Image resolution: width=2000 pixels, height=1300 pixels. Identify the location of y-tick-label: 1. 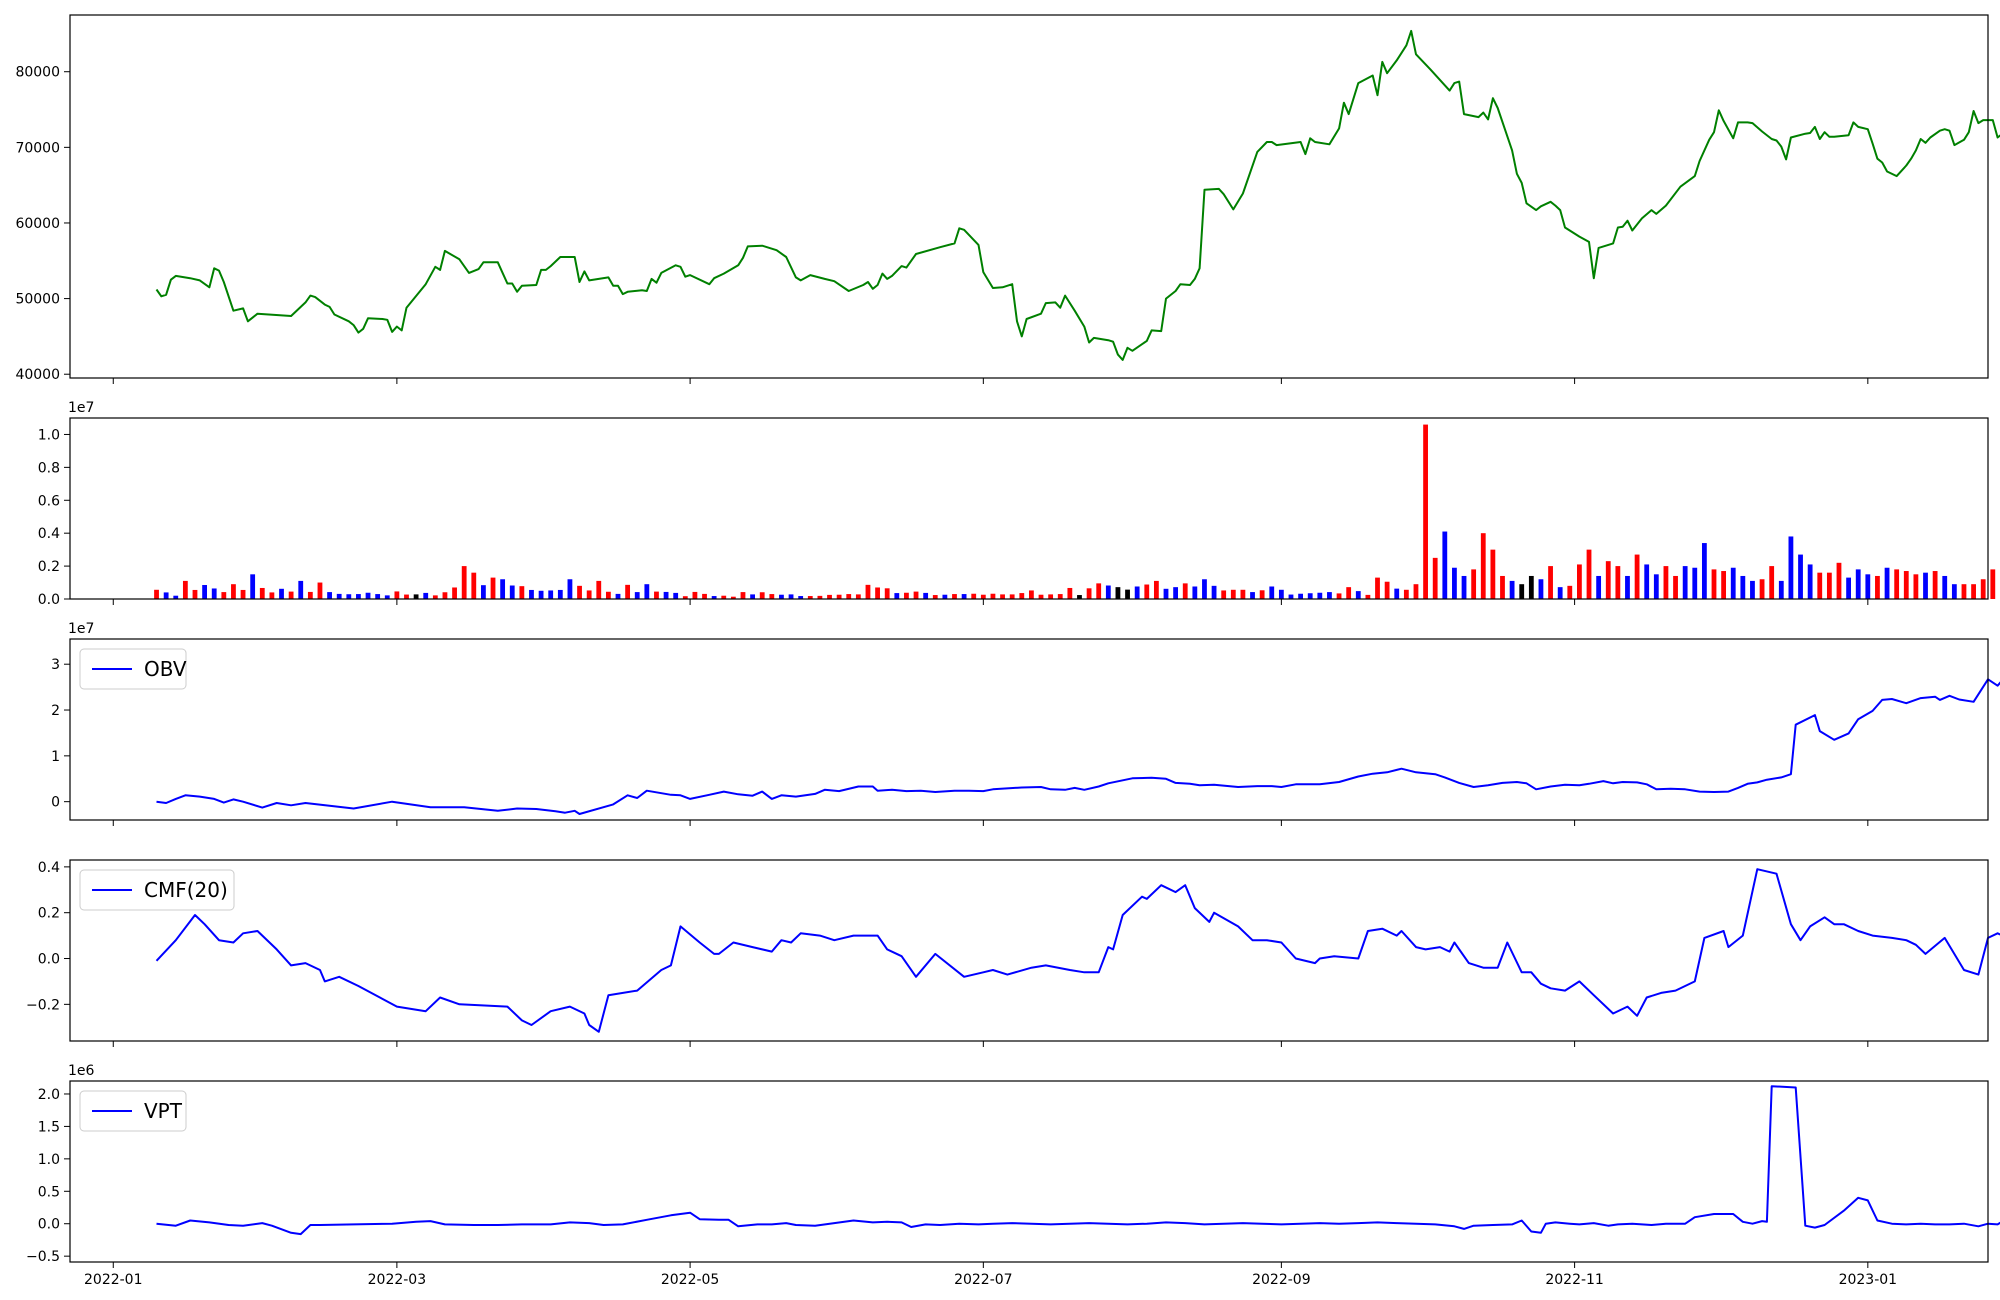
(55, 757).